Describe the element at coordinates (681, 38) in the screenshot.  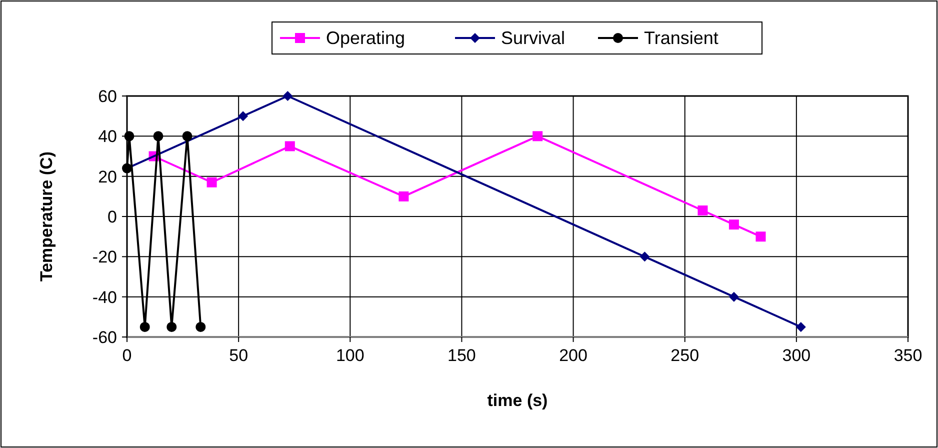
I see `legend-label: Transient` at that location.